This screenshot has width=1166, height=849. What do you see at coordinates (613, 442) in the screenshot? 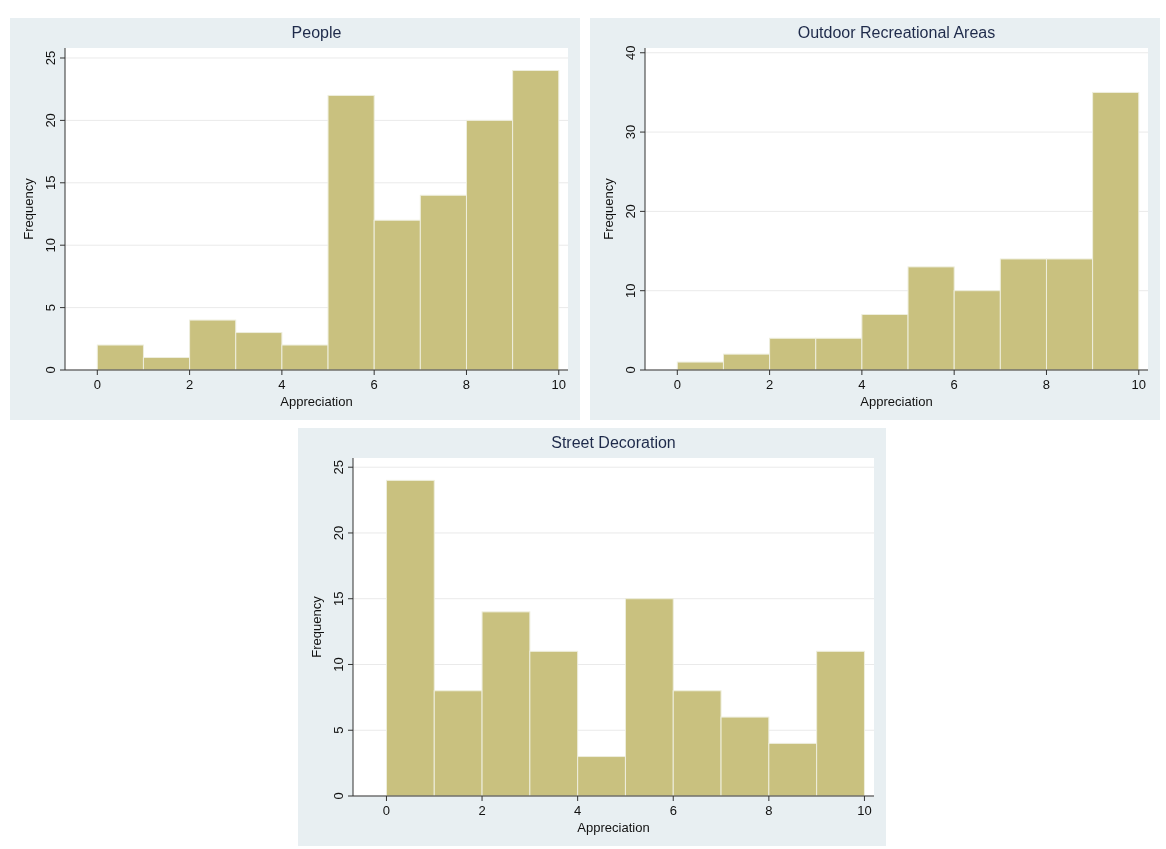
I see `chart-title: Street Decoration` at bounding box center [613, 442].